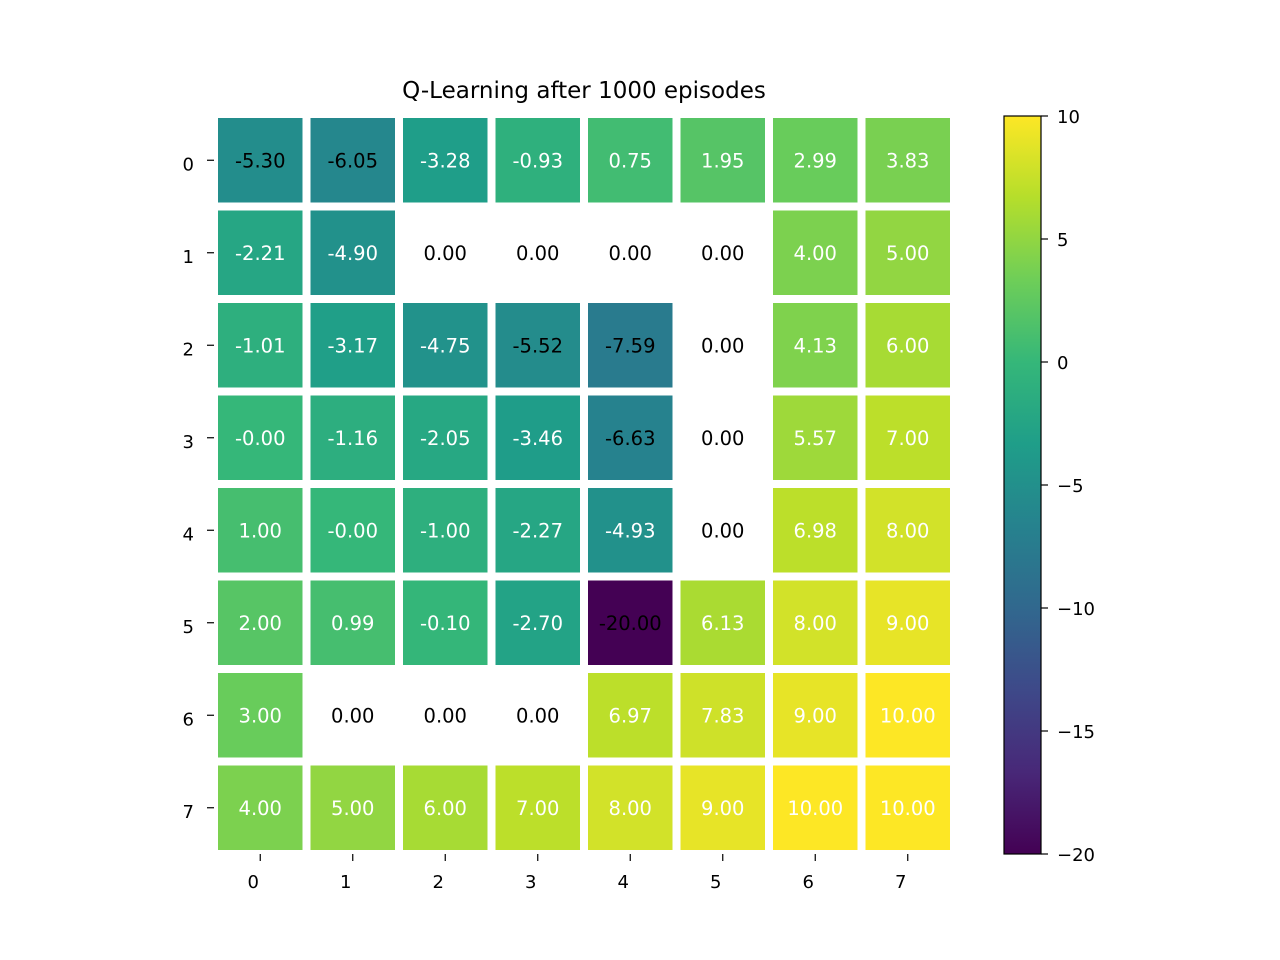 This screenshot has height=960, width=1280. I want to click on cell-label-r3-c4: -6.63, so click(630, 438).